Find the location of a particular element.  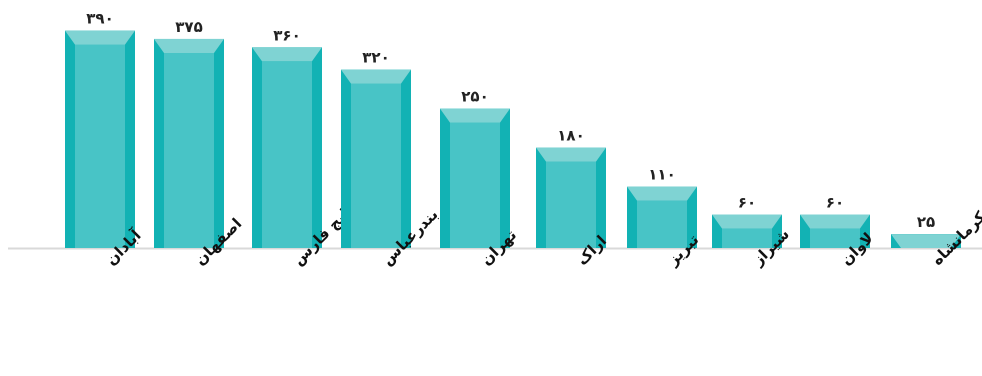

data-label: ۲۵۰ is located at coordinates (474, 97).